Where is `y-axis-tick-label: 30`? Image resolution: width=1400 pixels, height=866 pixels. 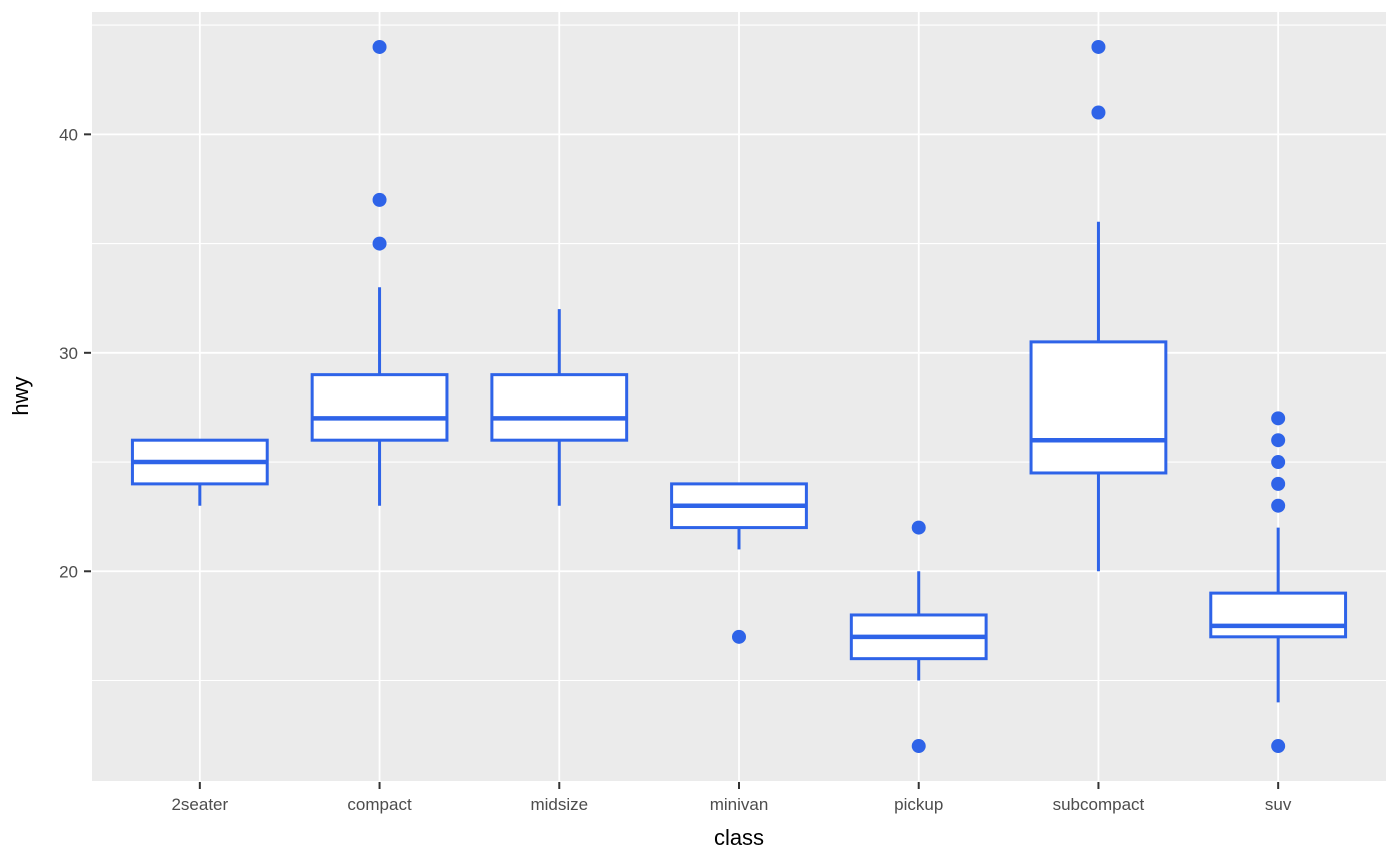 y-axis-tick-label: 30 is located at coordinates (68, 353).